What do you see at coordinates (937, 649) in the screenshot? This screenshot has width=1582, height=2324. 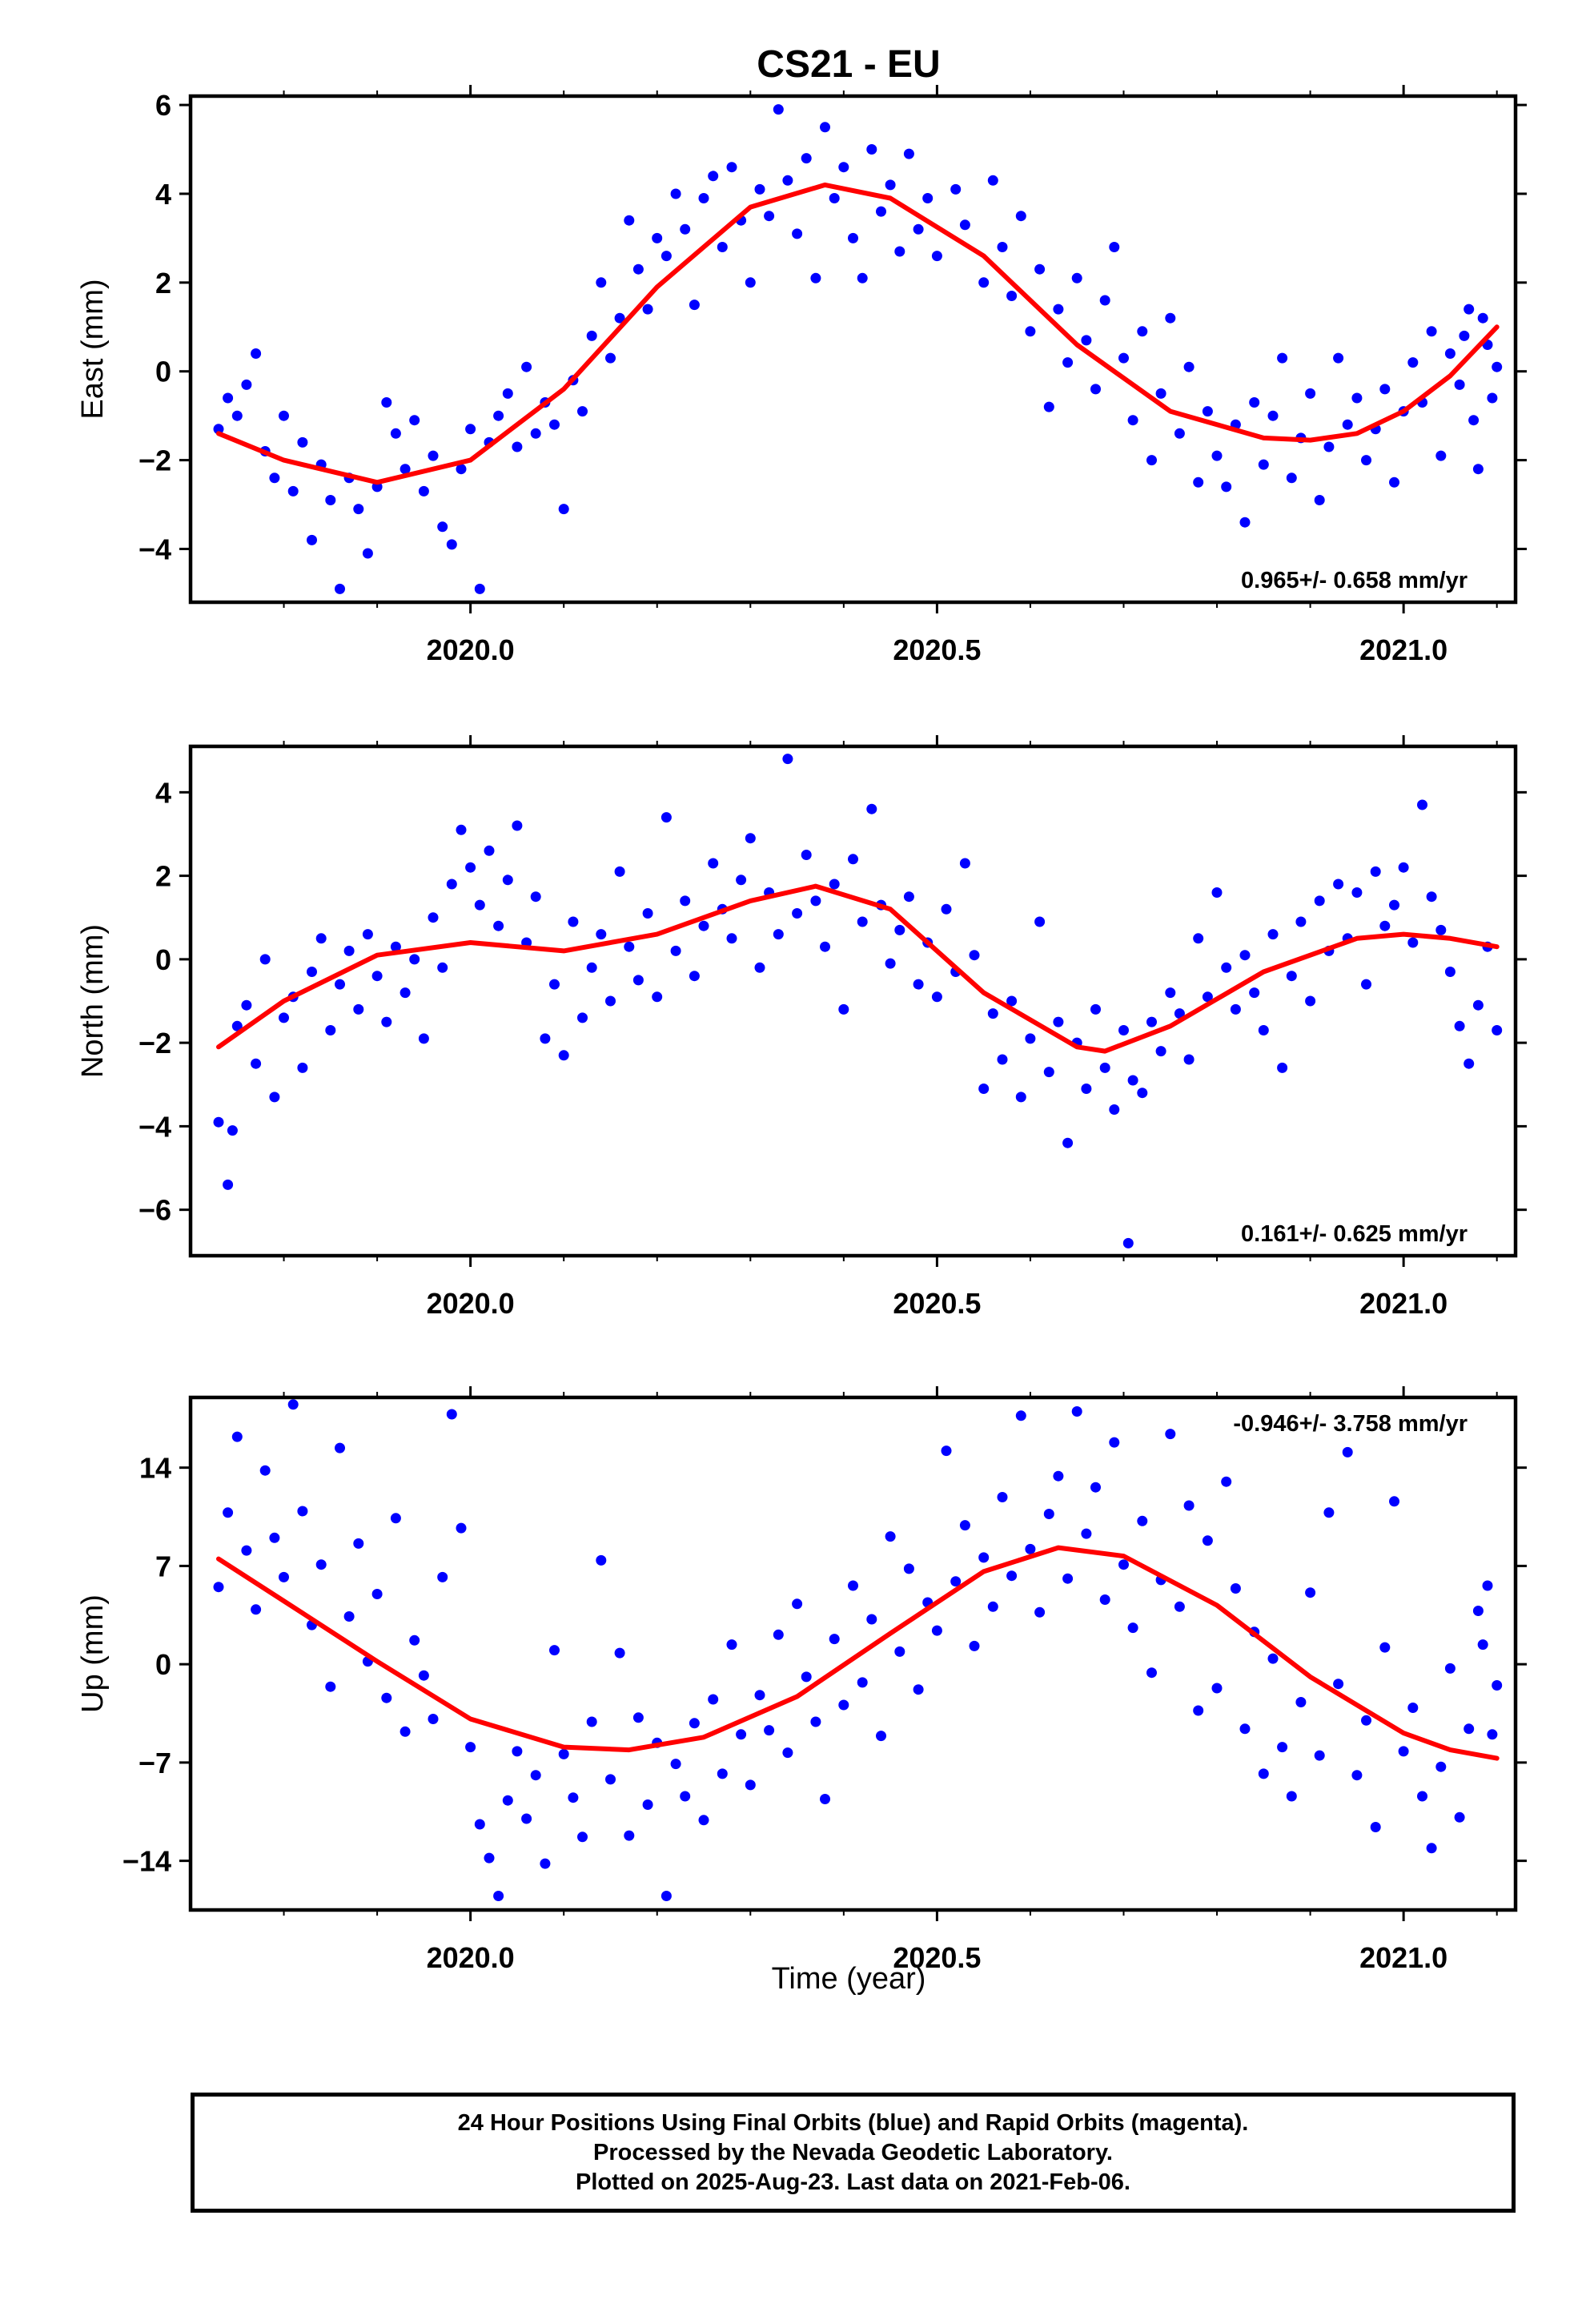 I see `east-xtick-label: 2020.5` at bounding box center [937, 649].